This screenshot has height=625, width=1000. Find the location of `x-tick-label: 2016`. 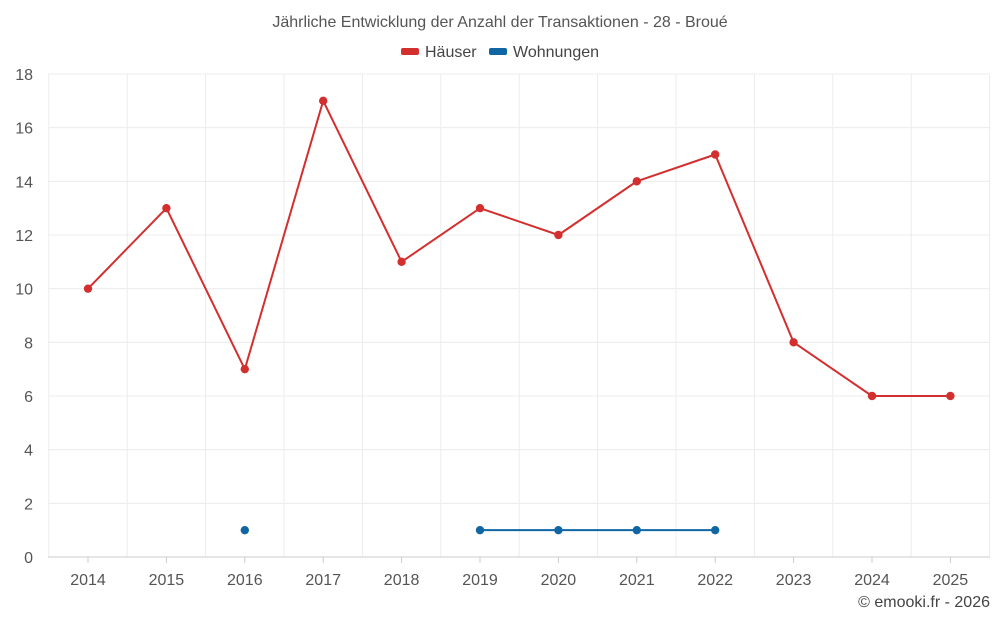

x-tick-label: 2016 is located at coordinates (245, 580).